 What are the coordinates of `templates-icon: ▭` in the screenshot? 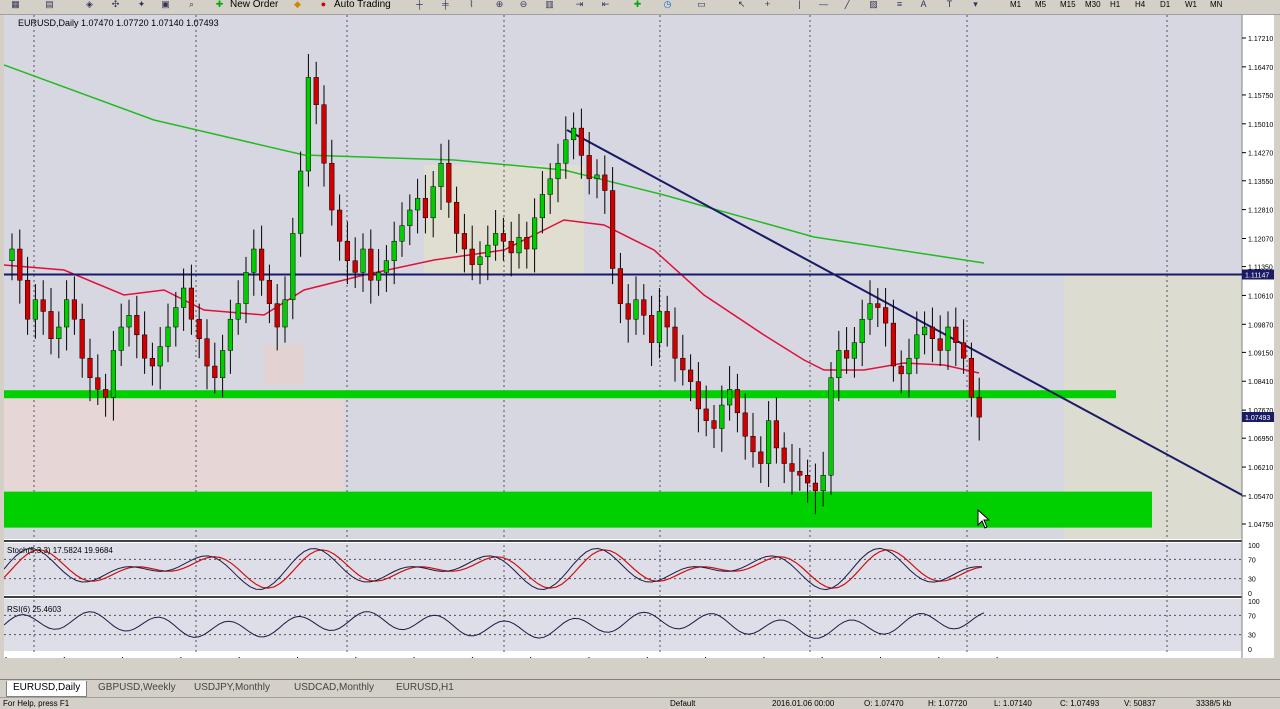 It's located at (701, 4).